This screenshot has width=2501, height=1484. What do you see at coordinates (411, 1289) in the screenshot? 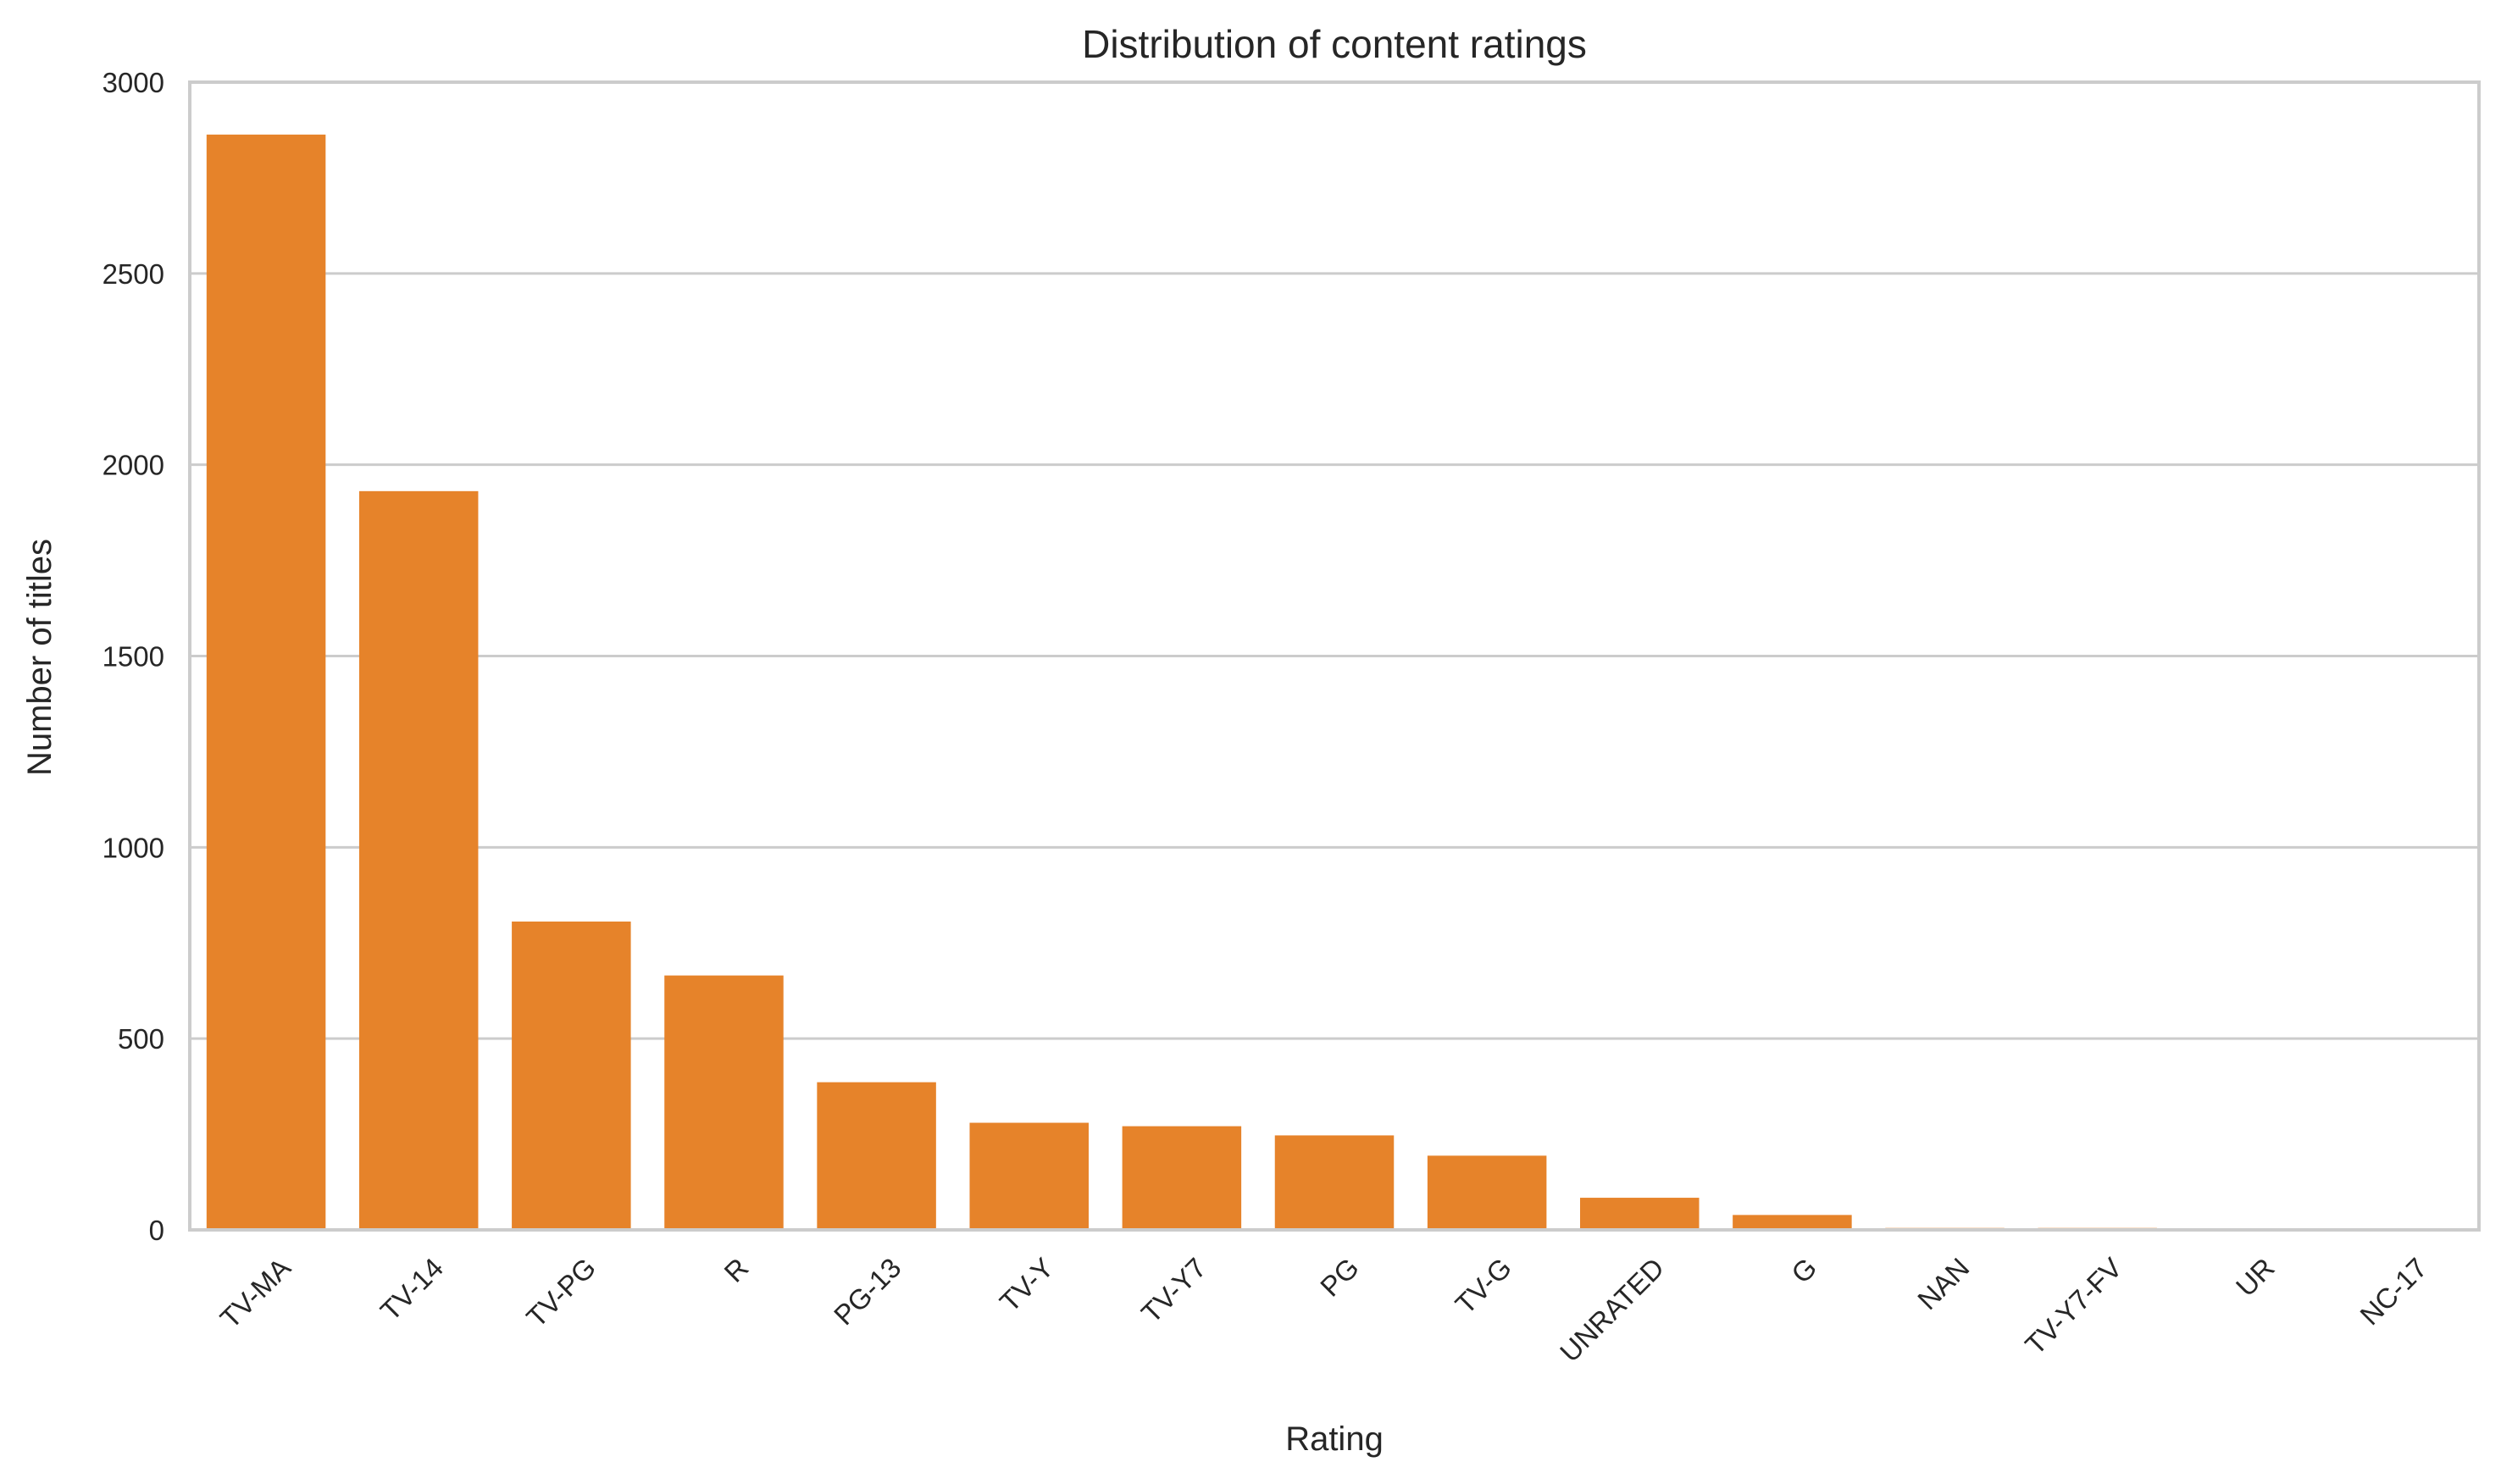
I see `x-tick-label-tv-14: TV-14` at bounding box center [411, 1289].